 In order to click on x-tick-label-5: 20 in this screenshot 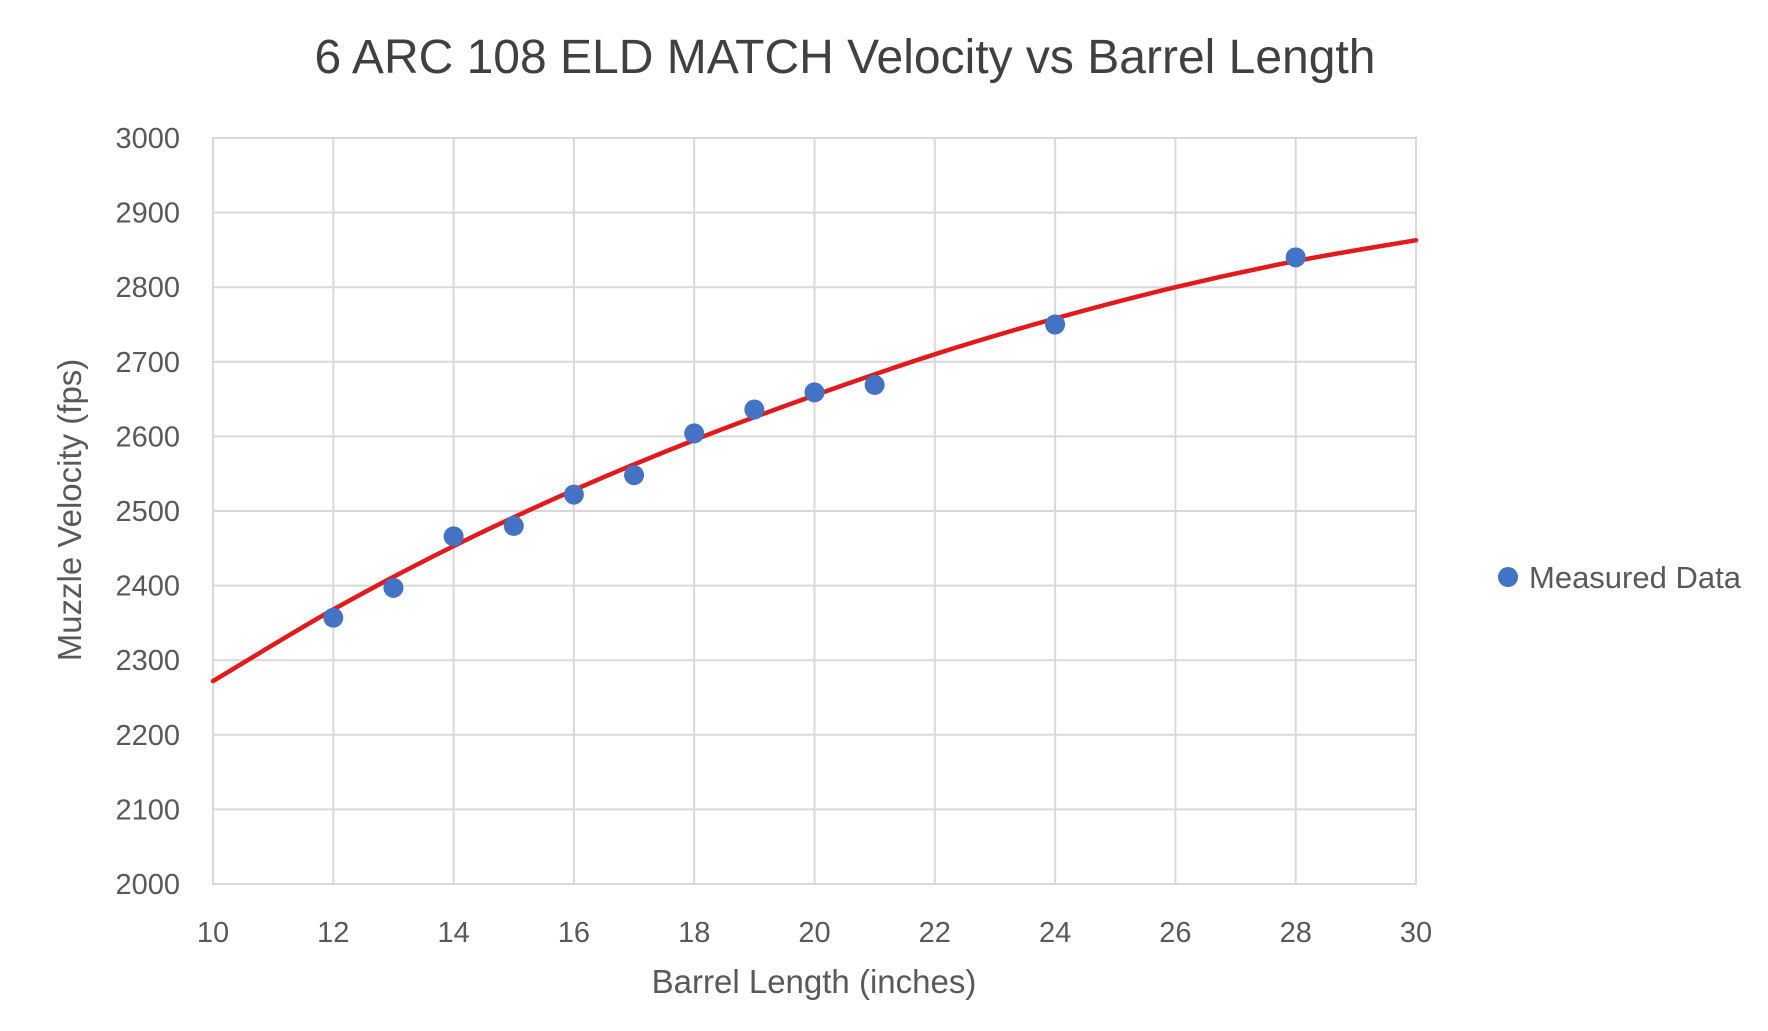, I will do `click(814, 933)`.